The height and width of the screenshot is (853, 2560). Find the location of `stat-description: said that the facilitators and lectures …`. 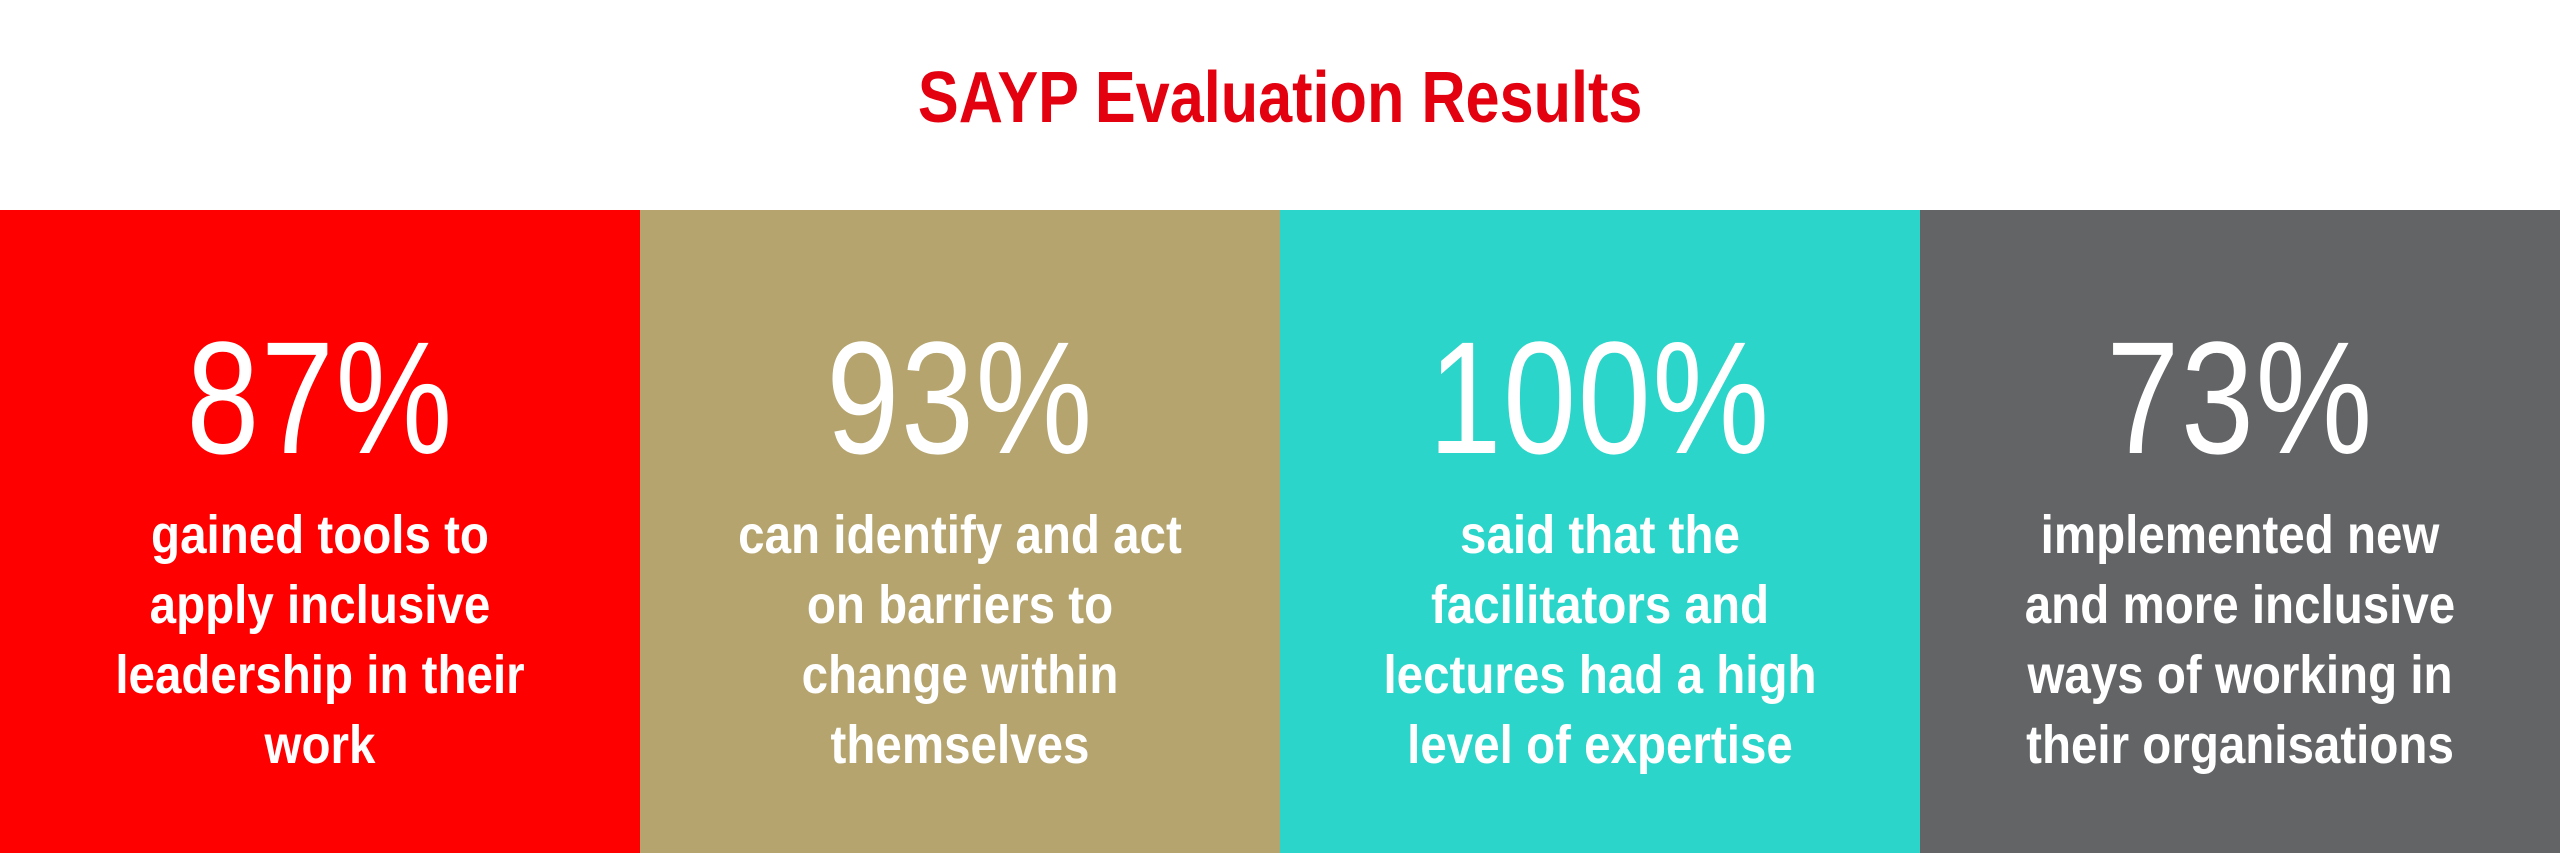

stat-description: said that the facilitators and lectures … is located at coordinates (1600, 640).